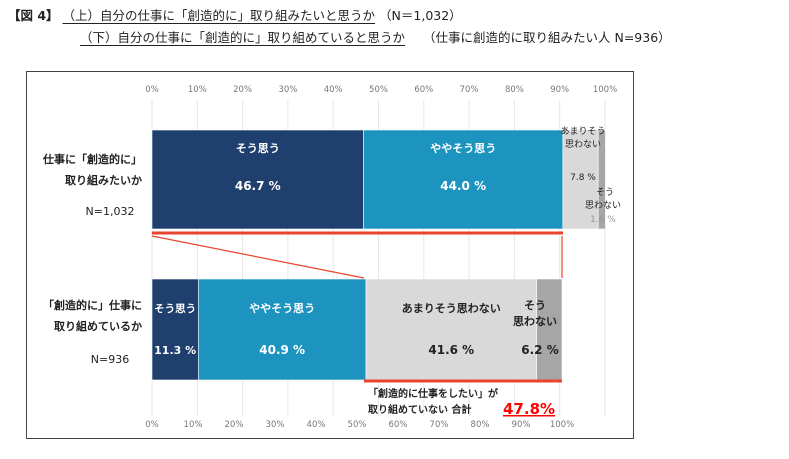  I want to click on data-label: 11.3 %, so click(175, 350).